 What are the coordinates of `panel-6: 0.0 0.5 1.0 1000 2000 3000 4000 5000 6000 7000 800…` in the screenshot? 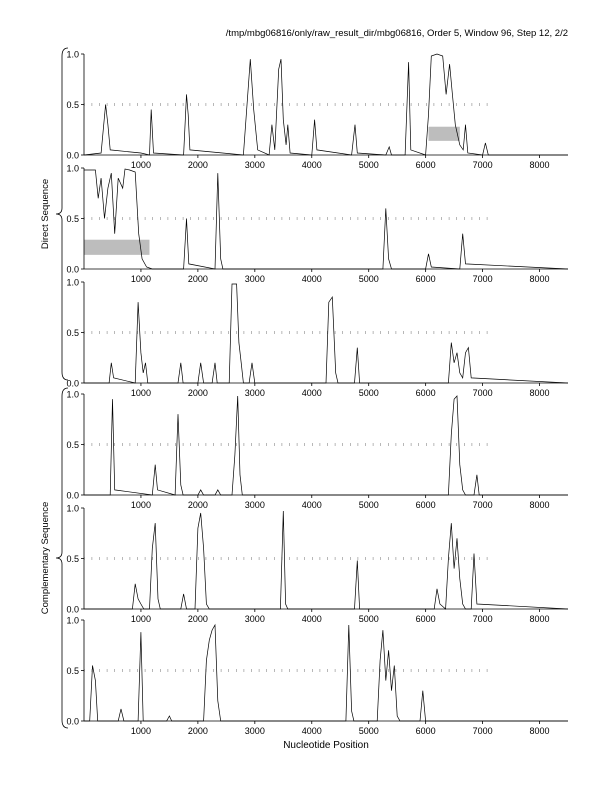 It's located at (317, 676).